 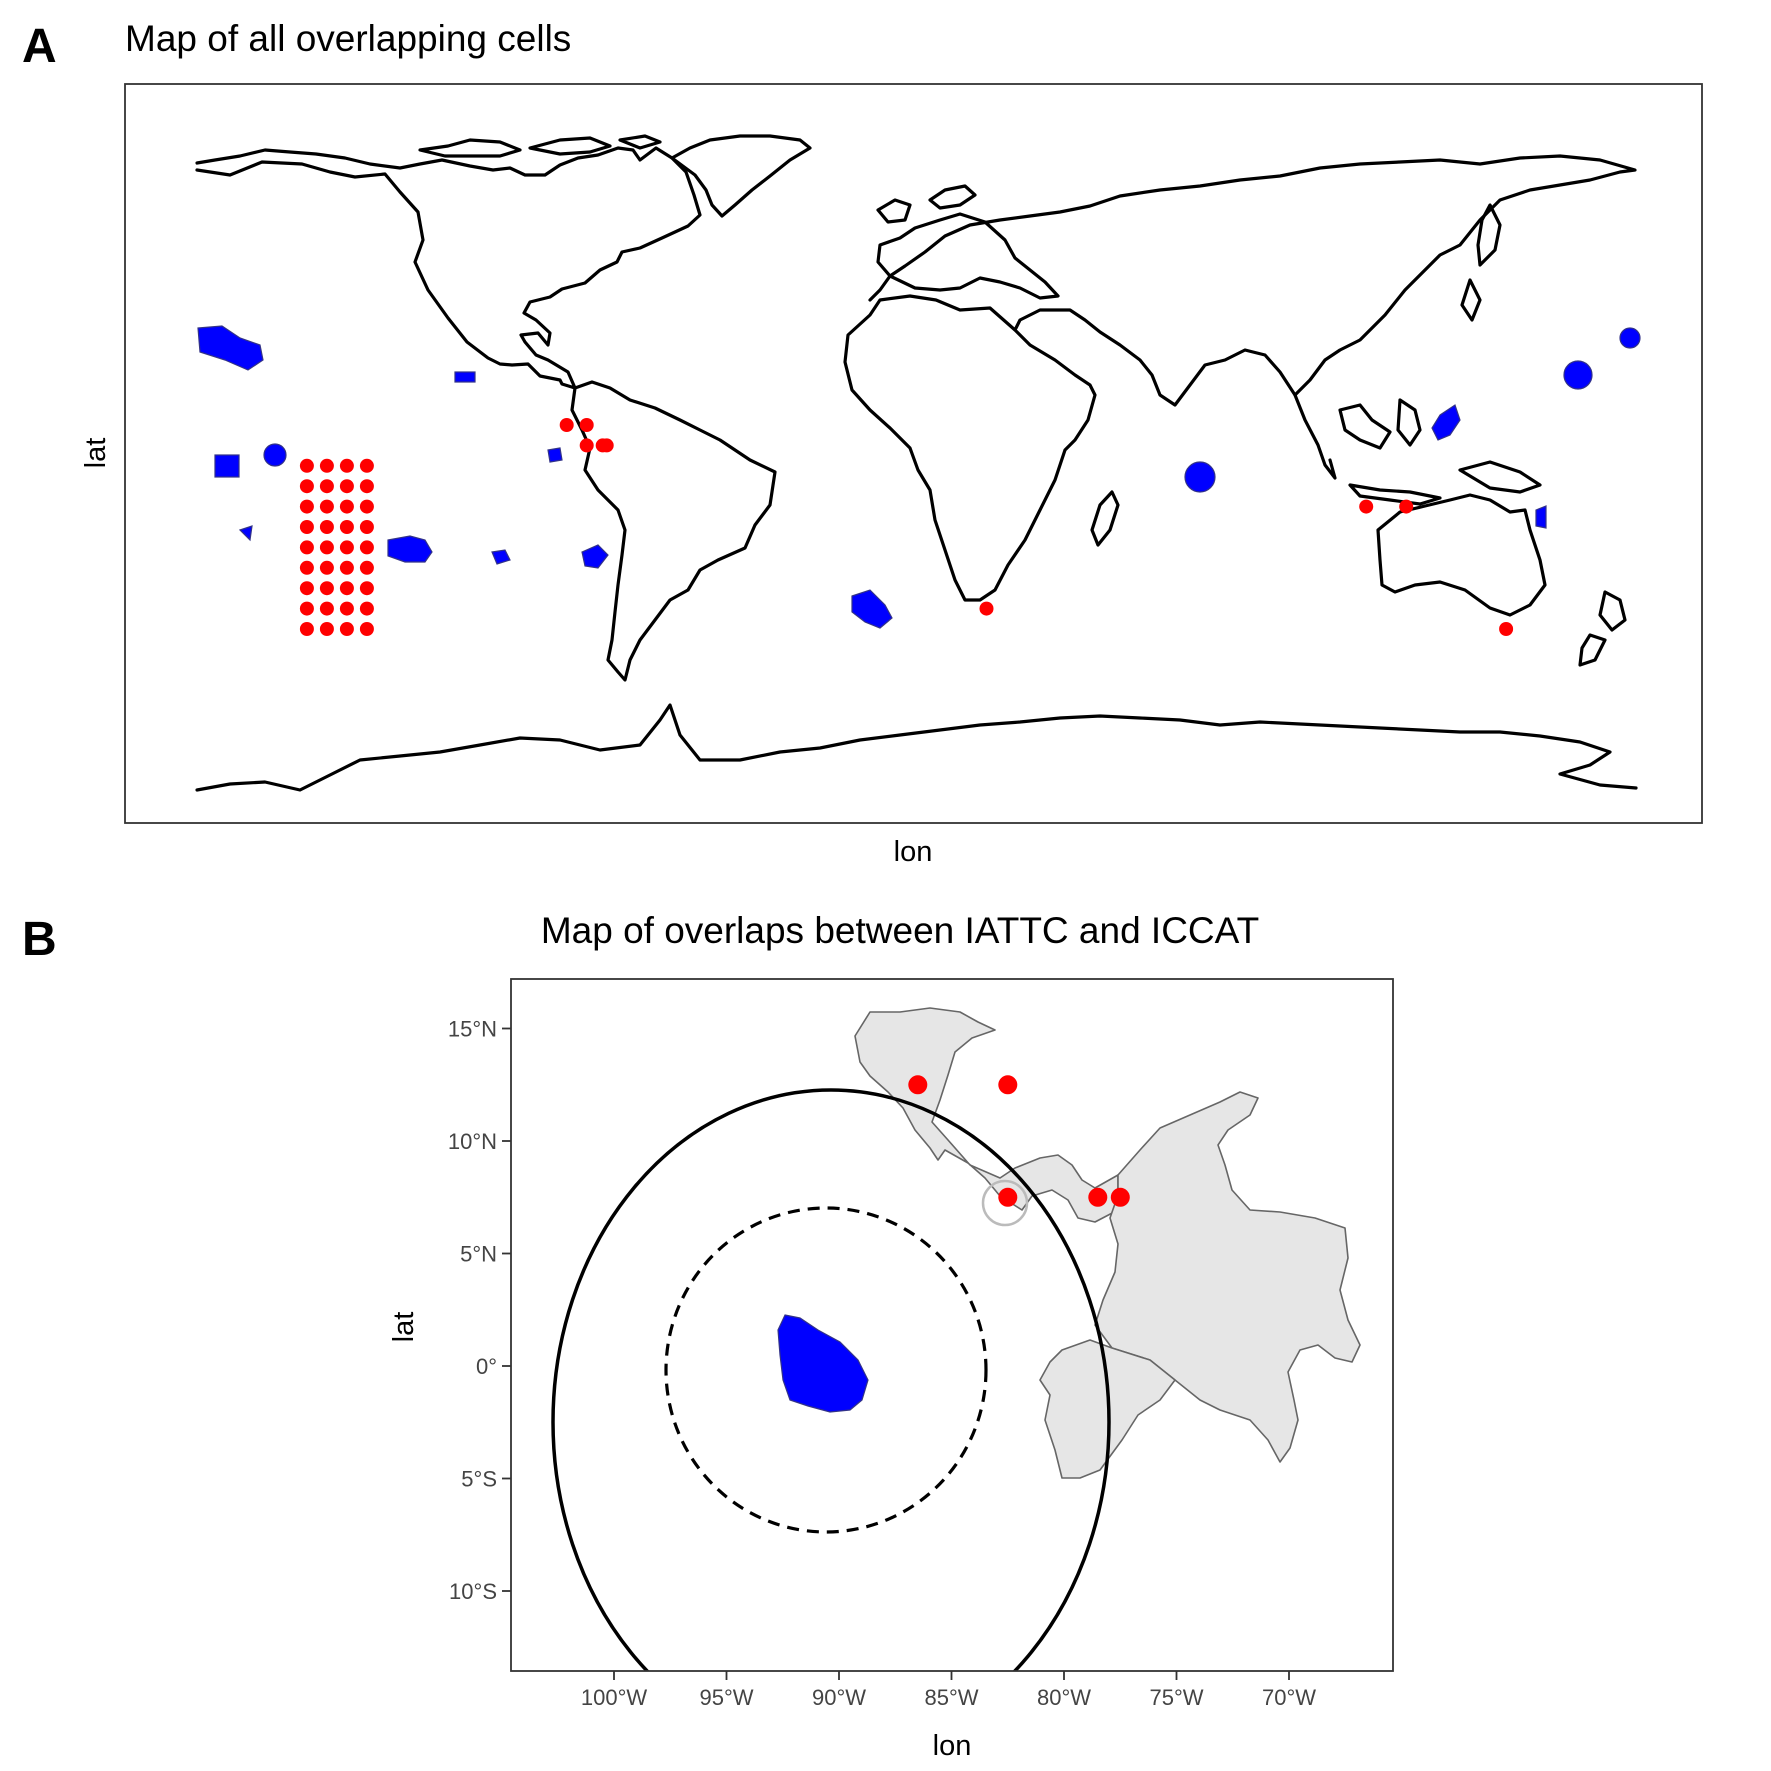 What do you see at coordinates (872, 609) in the screenshot?
I see `eez-tristan` at bounding box center [872, 609].